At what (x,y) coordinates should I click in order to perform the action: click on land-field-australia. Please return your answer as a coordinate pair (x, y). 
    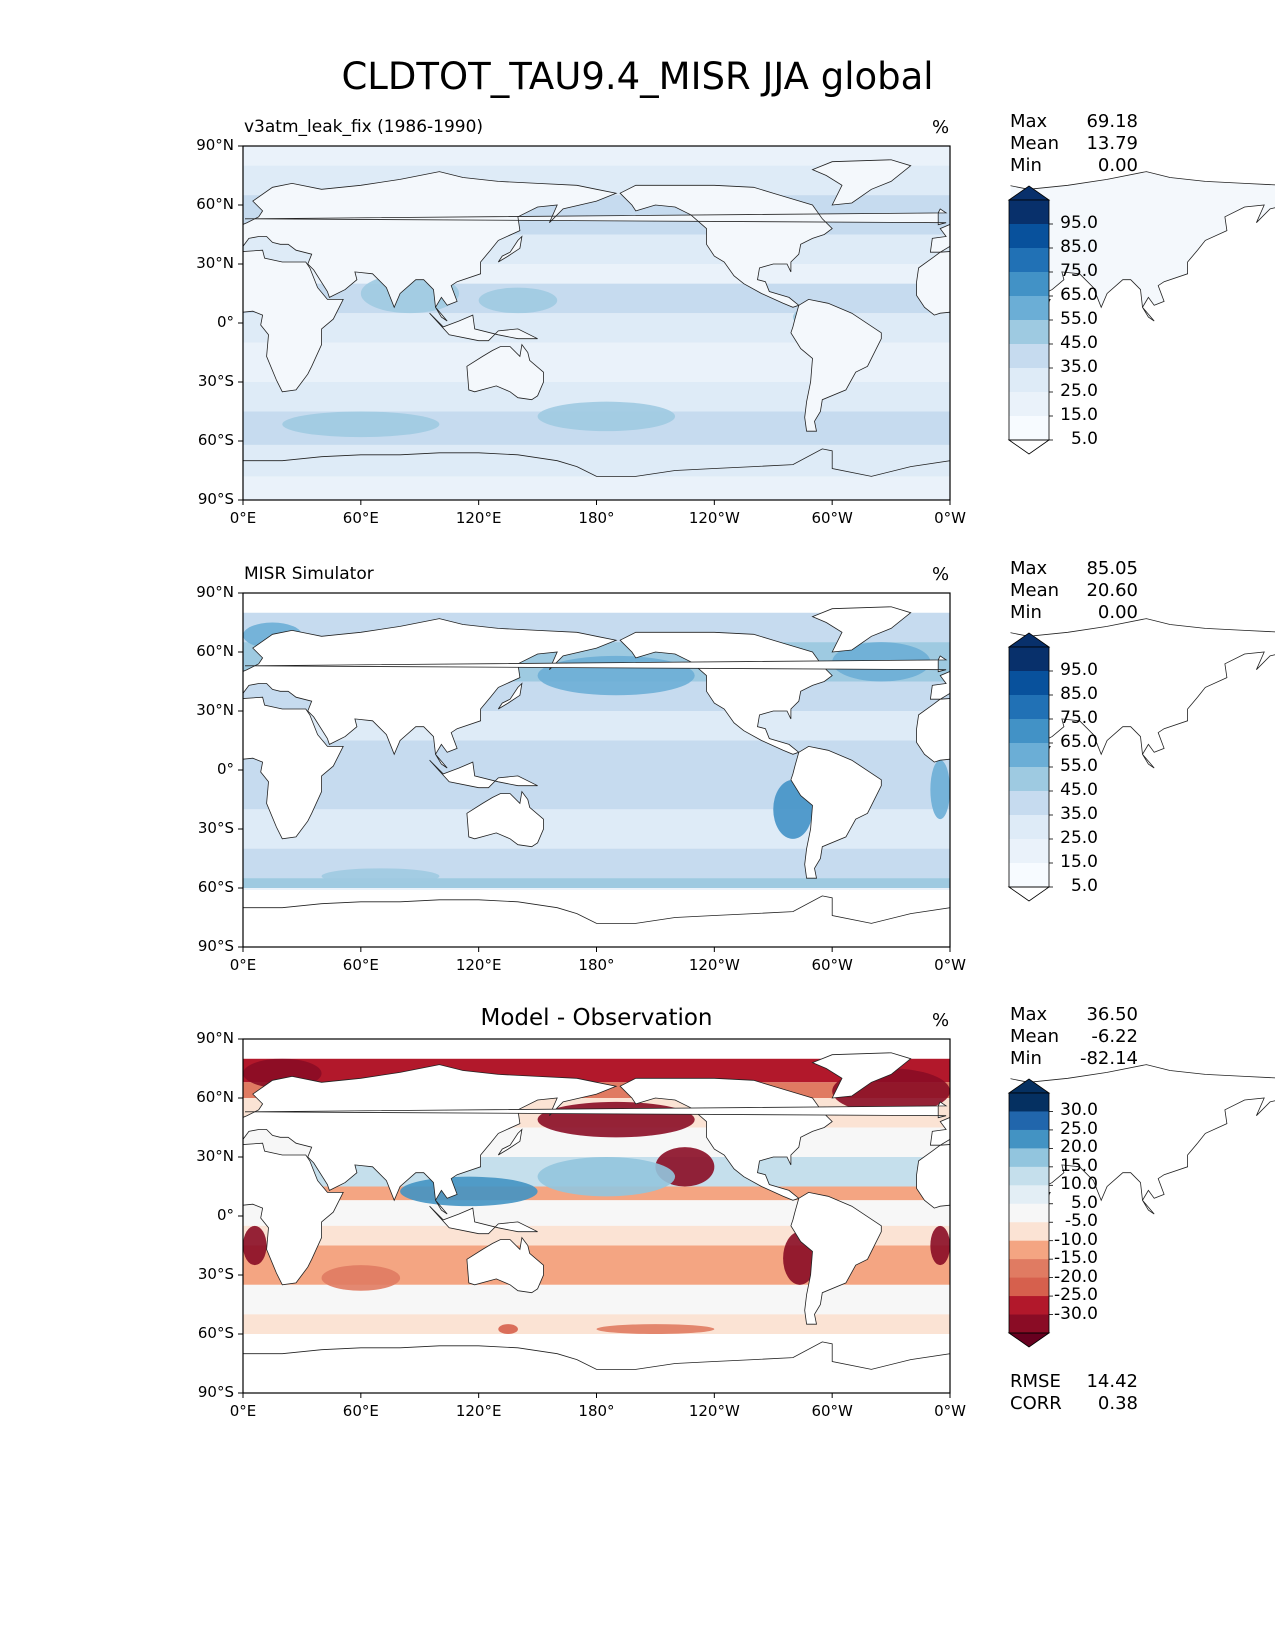
    Looking at the image, I should click on (505, 372).